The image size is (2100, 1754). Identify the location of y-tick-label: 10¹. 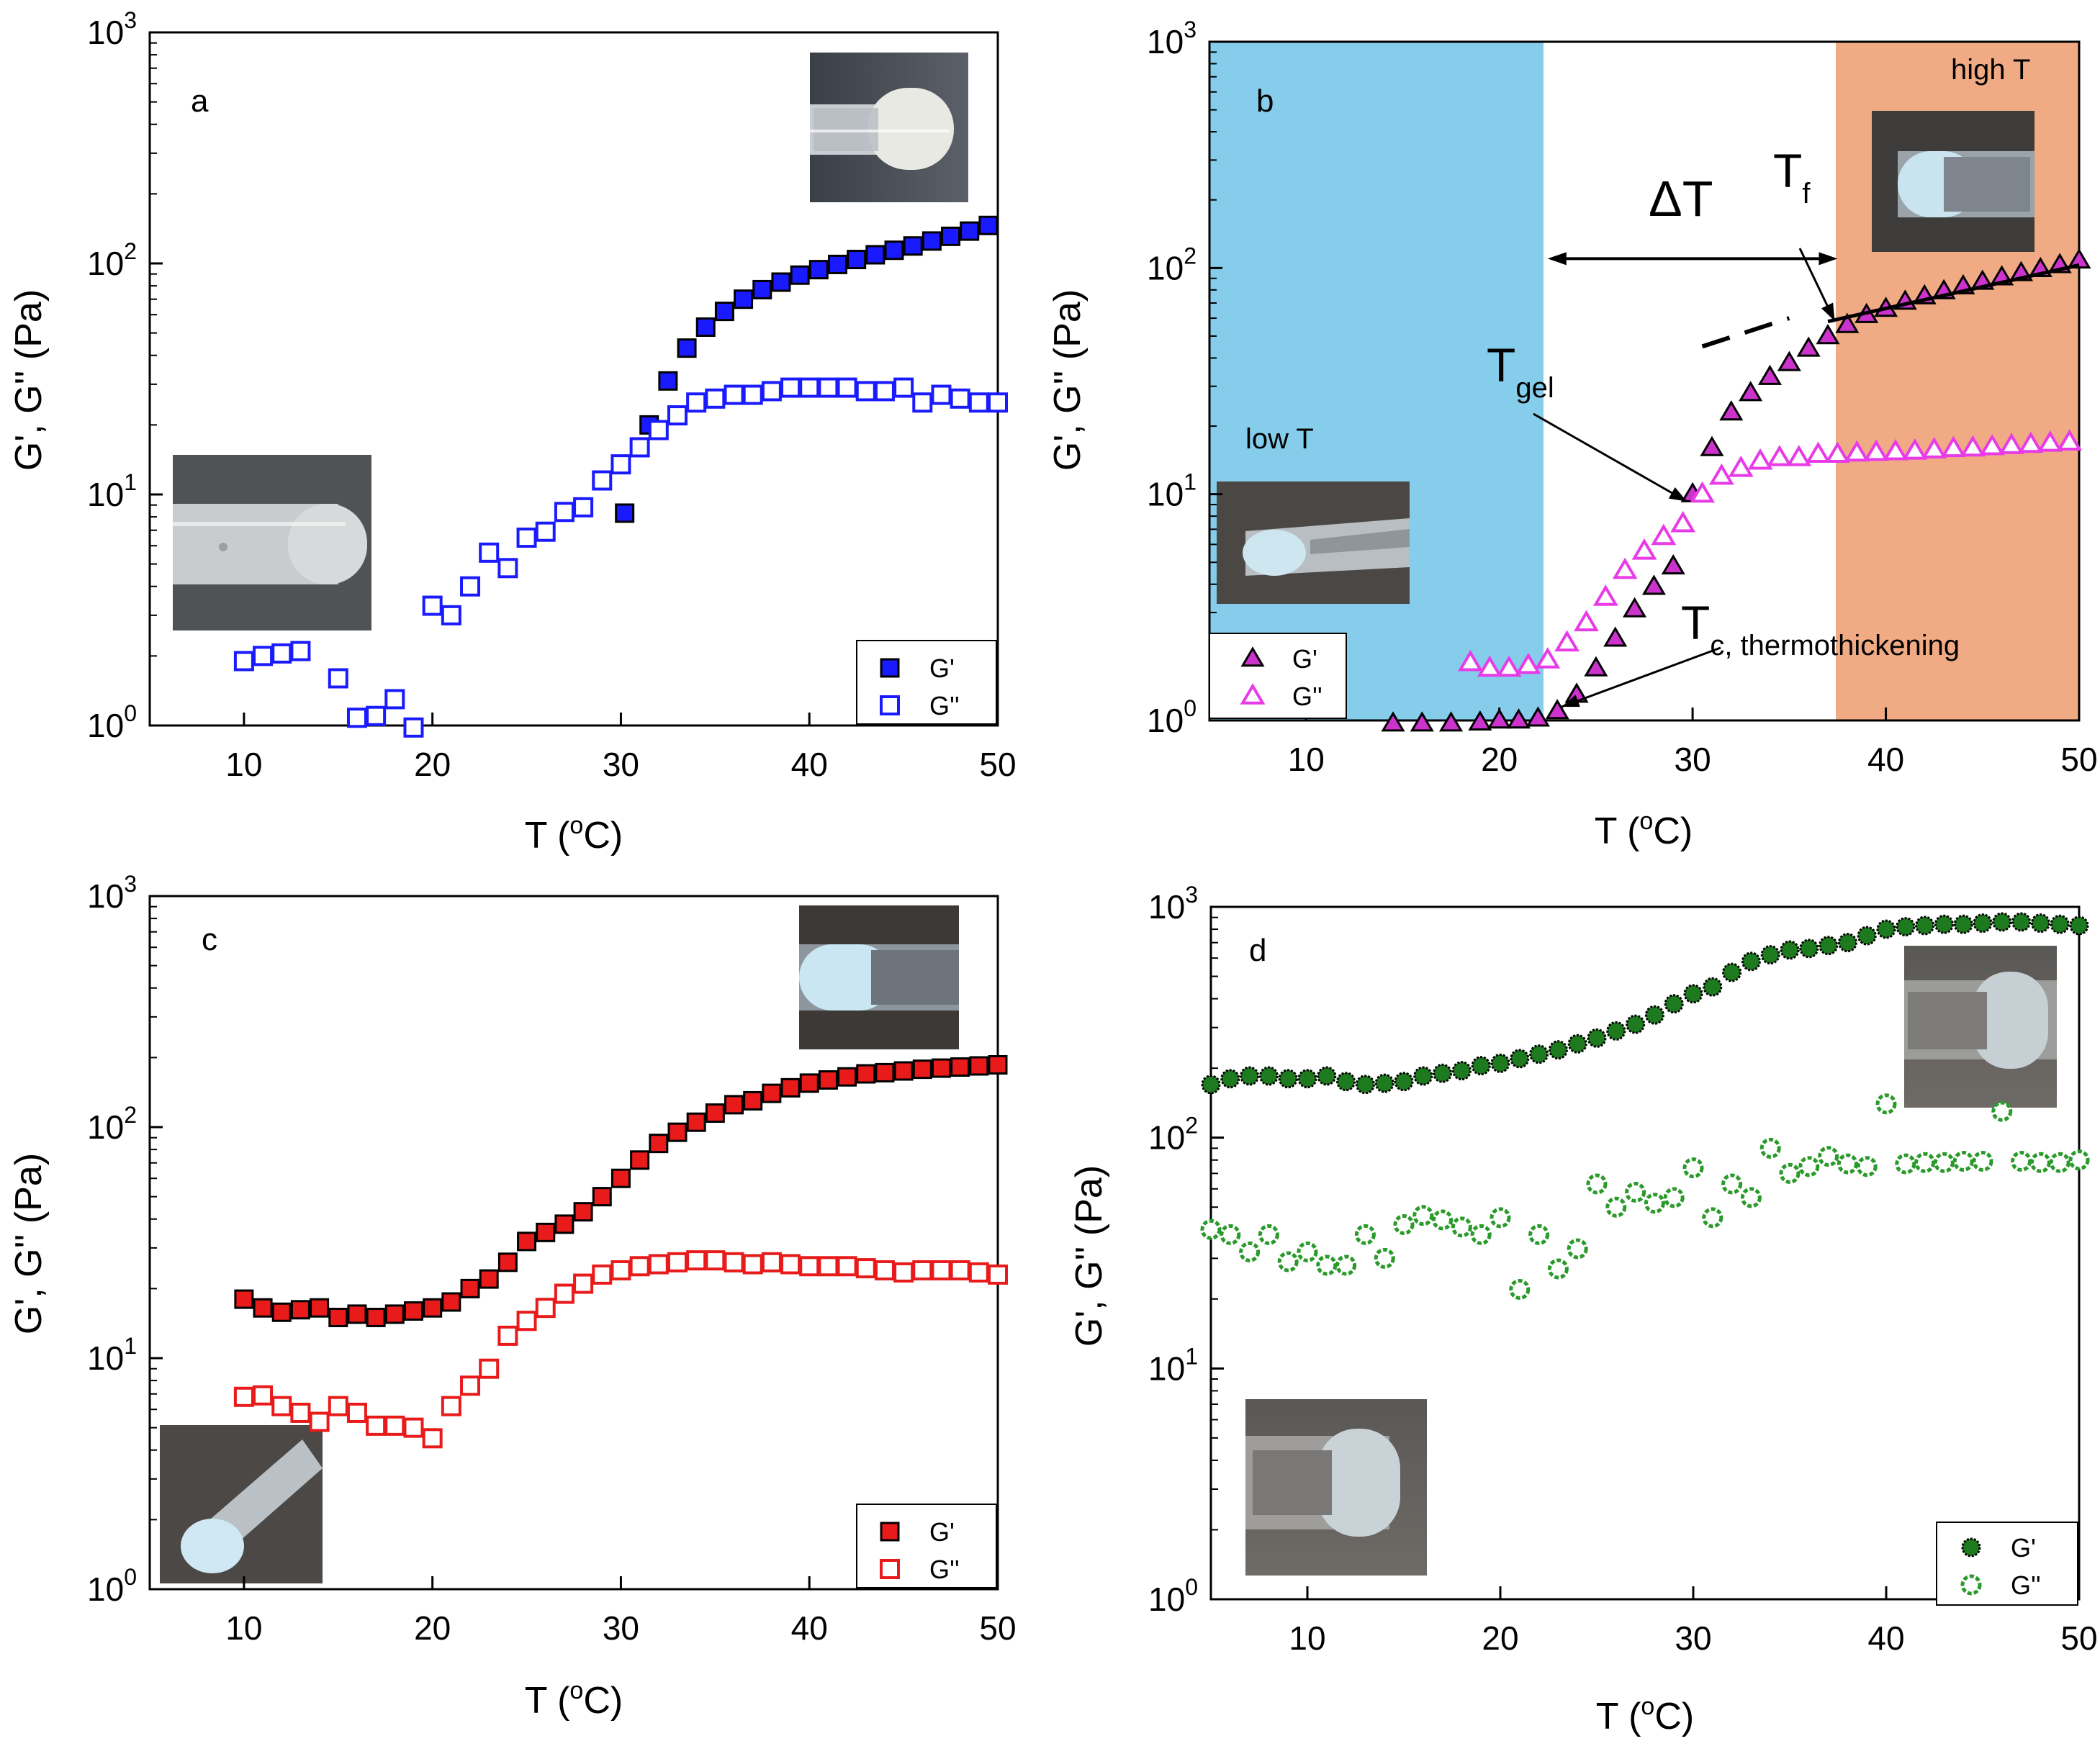
(112, 491).